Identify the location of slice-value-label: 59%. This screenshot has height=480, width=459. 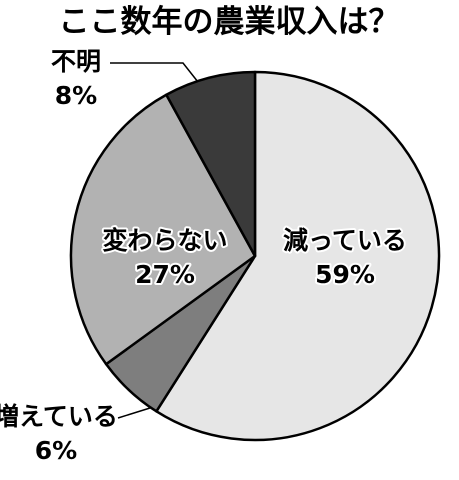
(345, 274).